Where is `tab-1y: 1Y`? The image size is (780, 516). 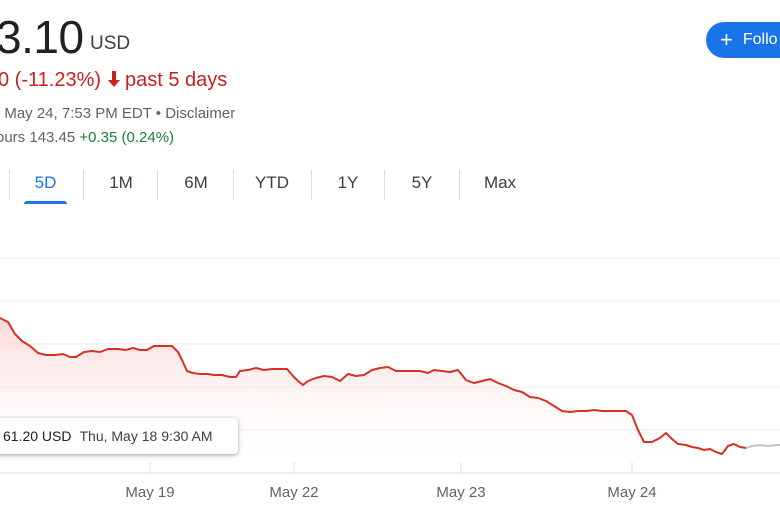 tab-1y: 1Y is located at coordinates (348, 186).